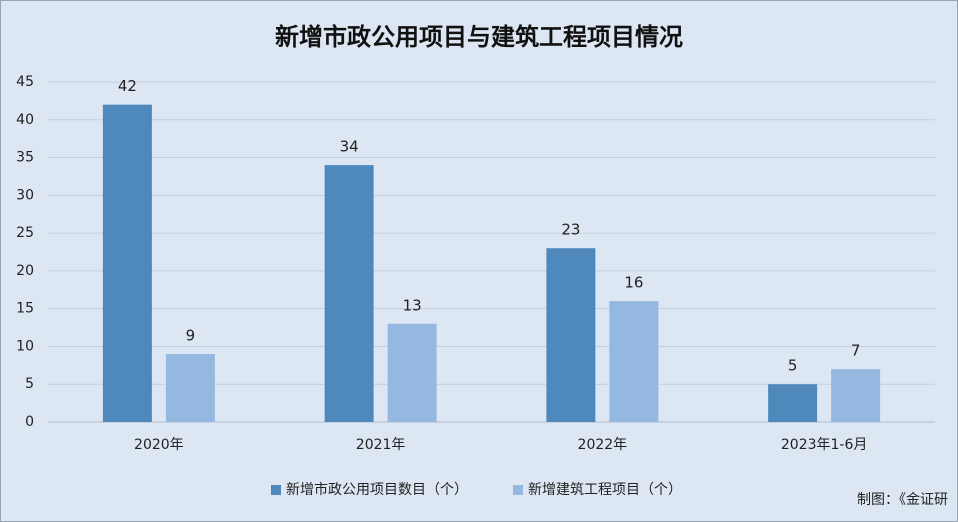 This screenshot has height=522, width=958. What do you see at coordinates (633, 283) in the screenshot?
I see `data-label: 16` at bounding box center [633, 283].